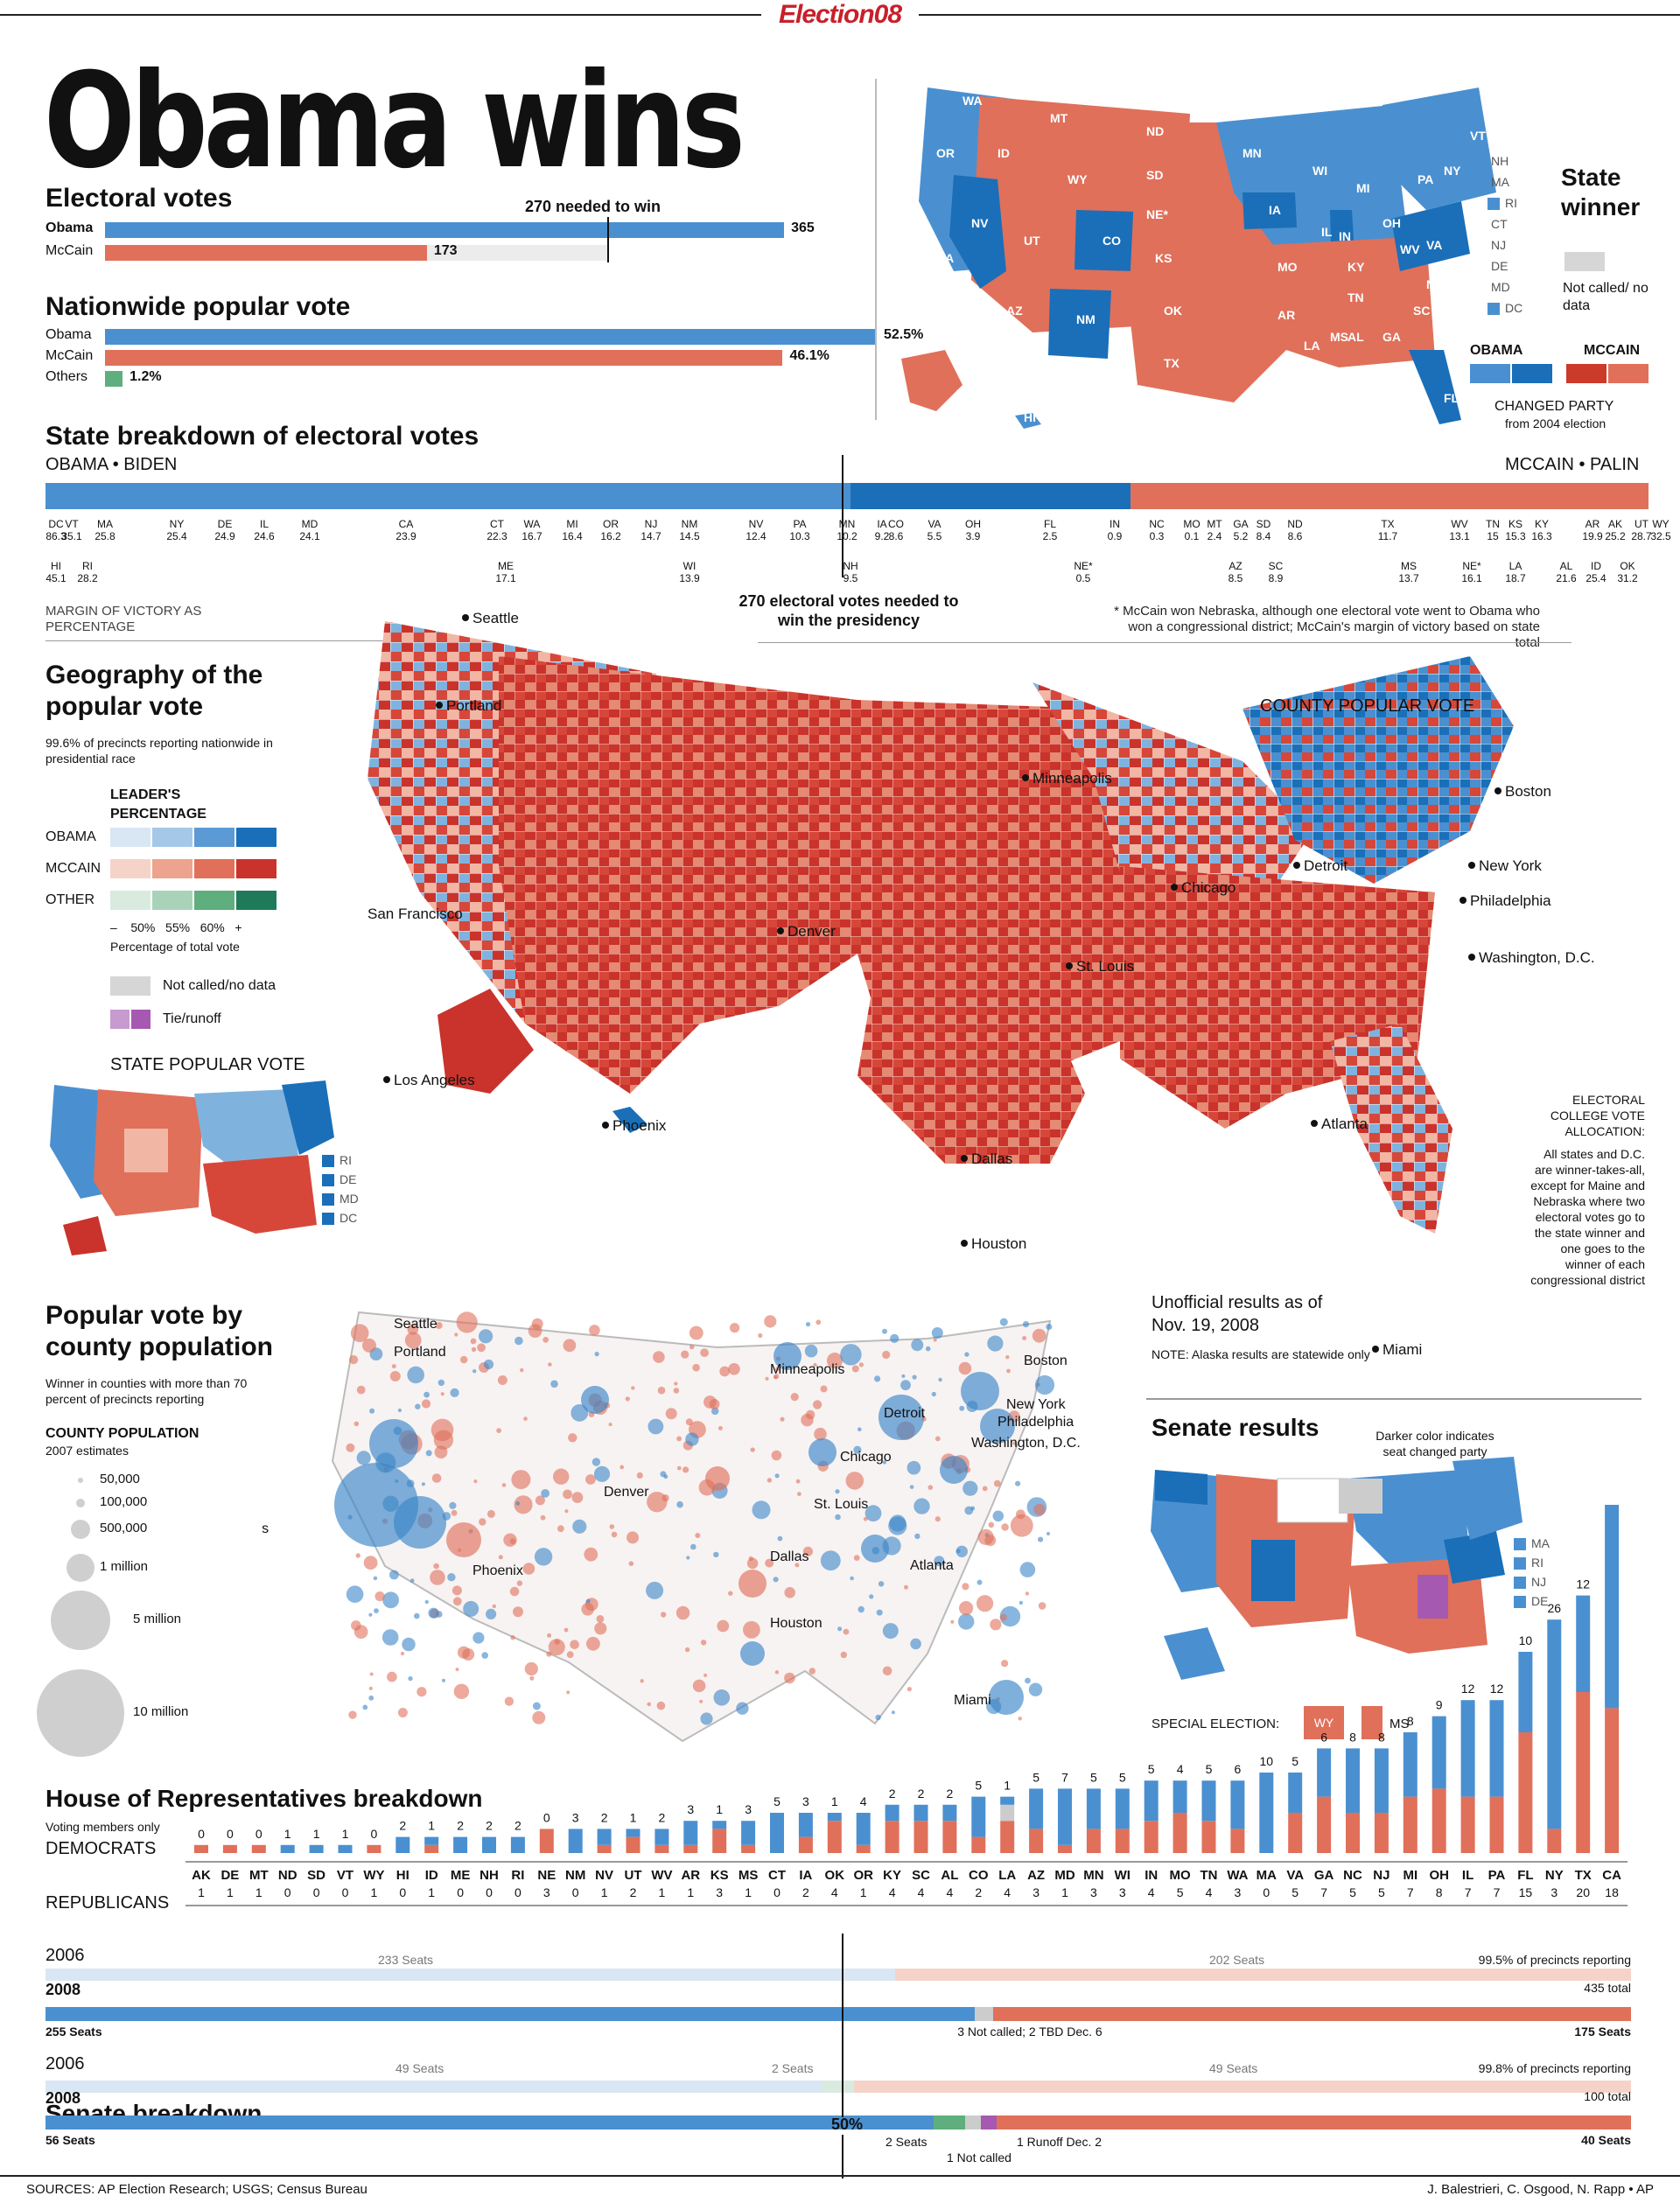 This screenshot has height=2203, width=1680. I want to click on state-label: LA, so click(1312, 346).